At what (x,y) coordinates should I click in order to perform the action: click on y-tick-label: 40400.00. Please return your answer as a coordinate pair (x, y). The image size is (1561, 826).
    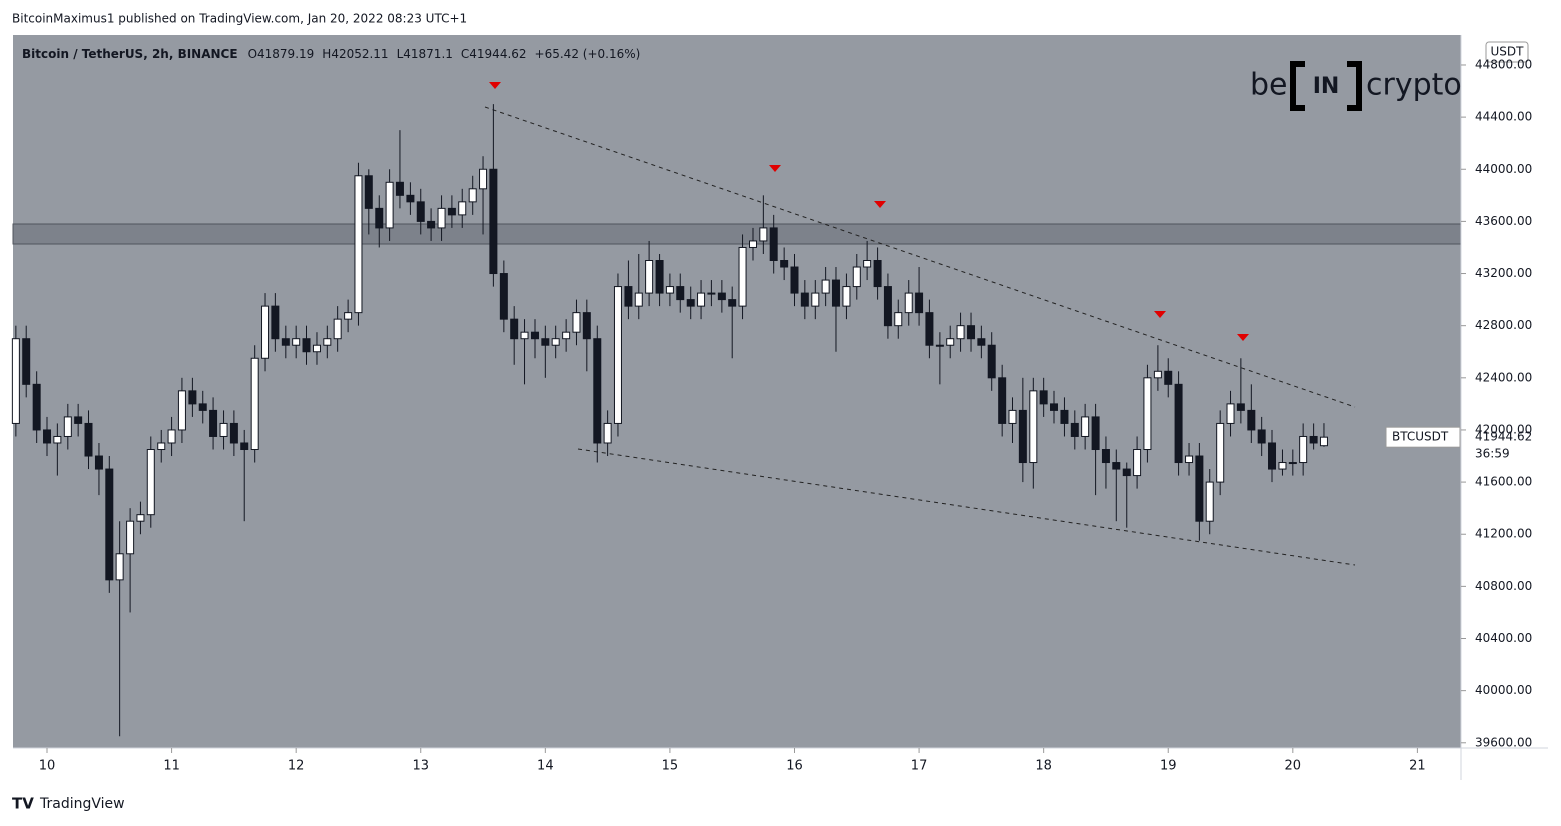
    Looking at the image, I should click on (1503, 638).